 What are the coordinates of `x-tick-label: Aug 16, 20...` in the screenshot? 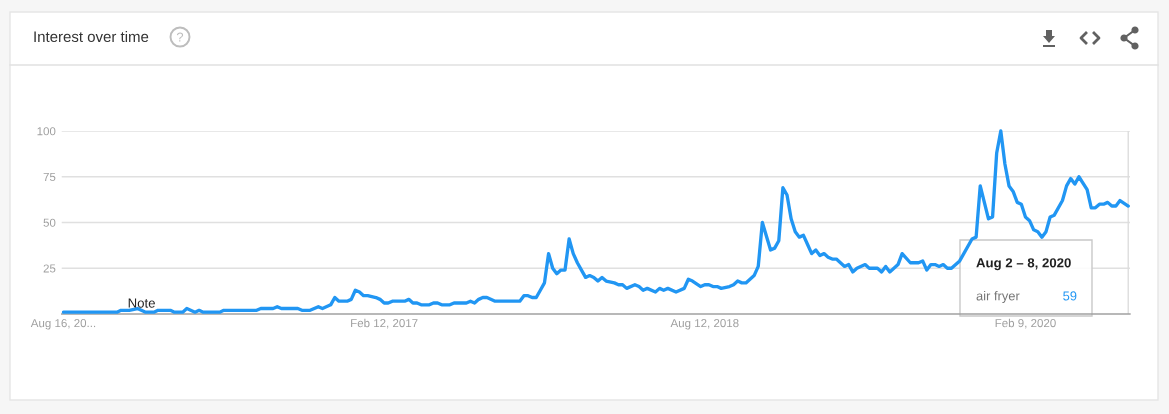 It's located at (63, 324).